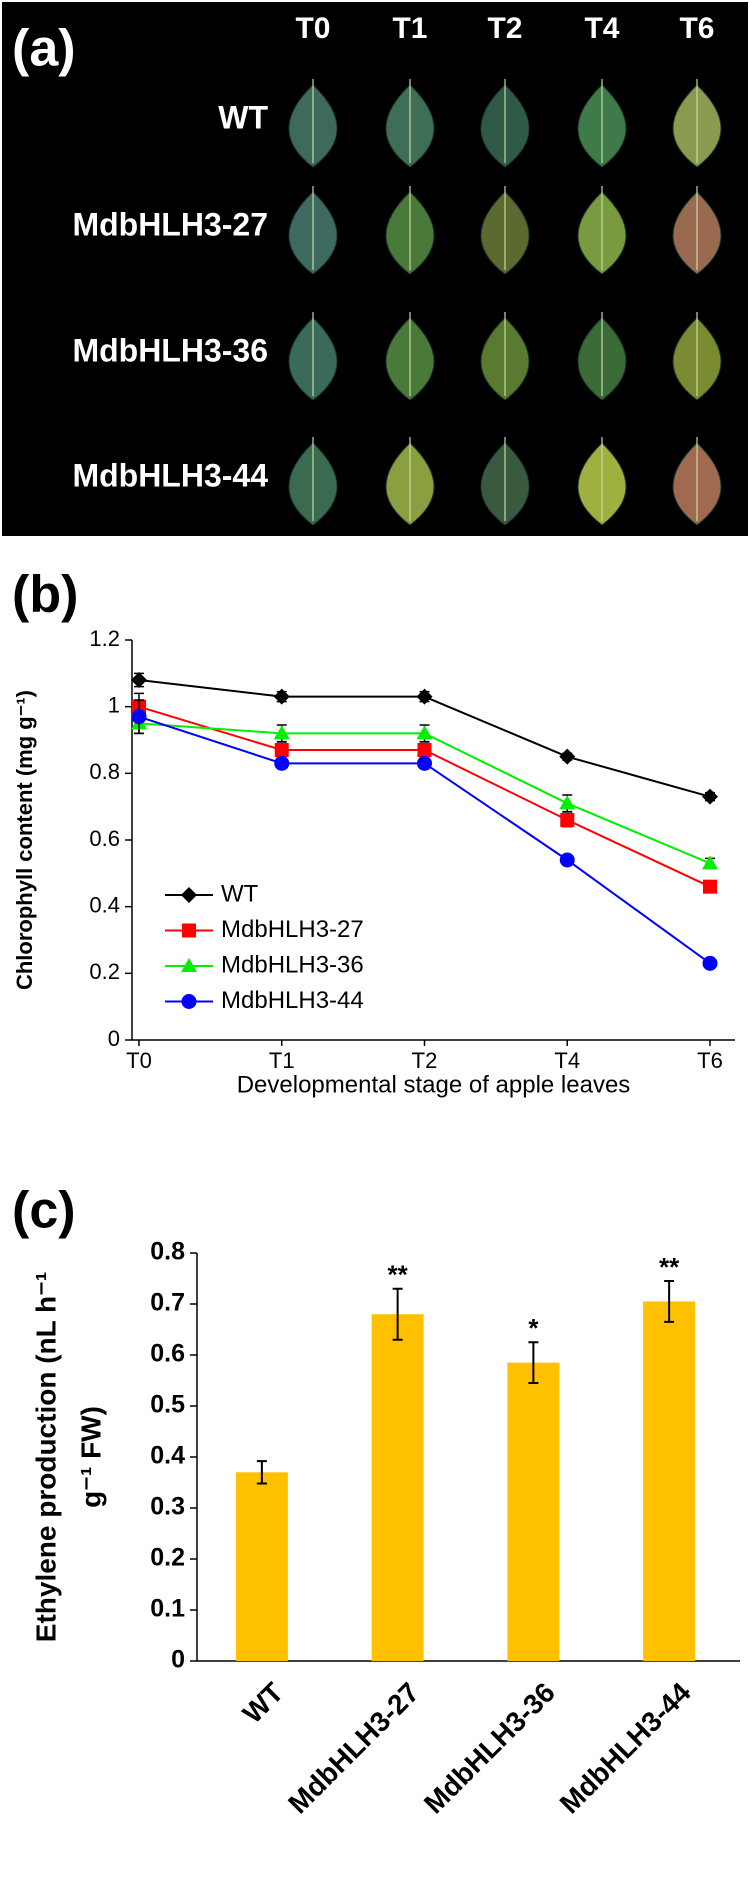 Image resolution: width=750 pixels, height=1878 pixels. I want to click on row-label: WT, so click(243, 117).